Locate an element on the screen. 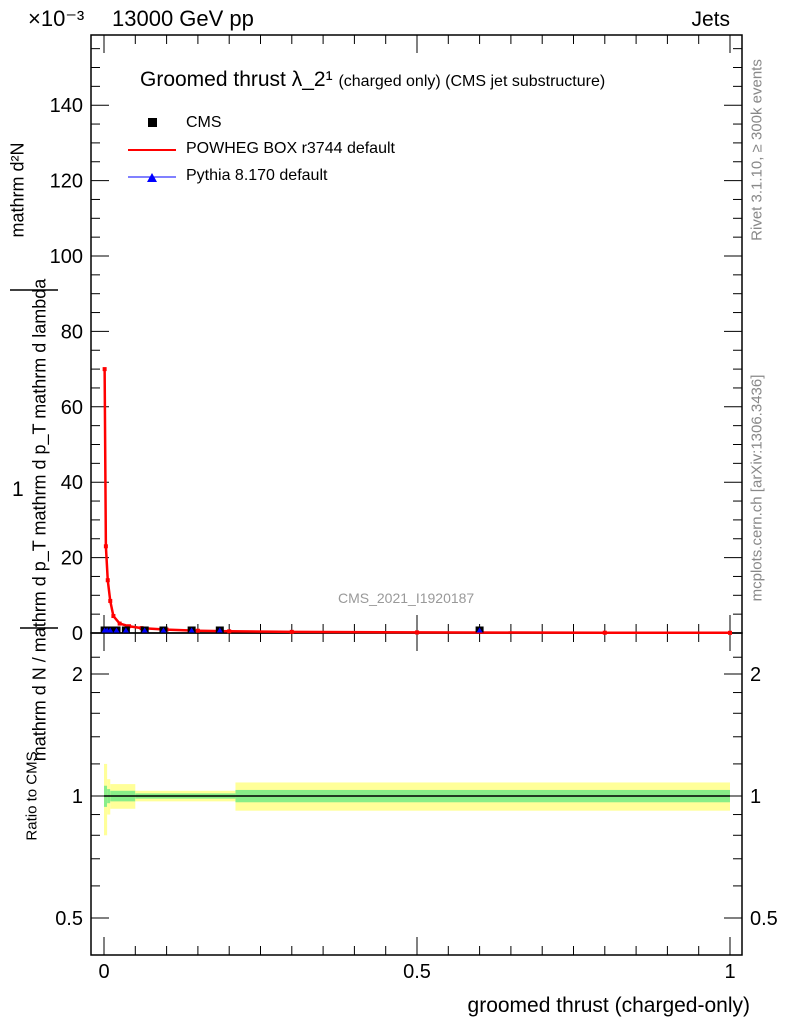 Image resolution: width=786 pixels, height=1024 pixels. y-tick-label: 120 is located at coordinates (66, 182).